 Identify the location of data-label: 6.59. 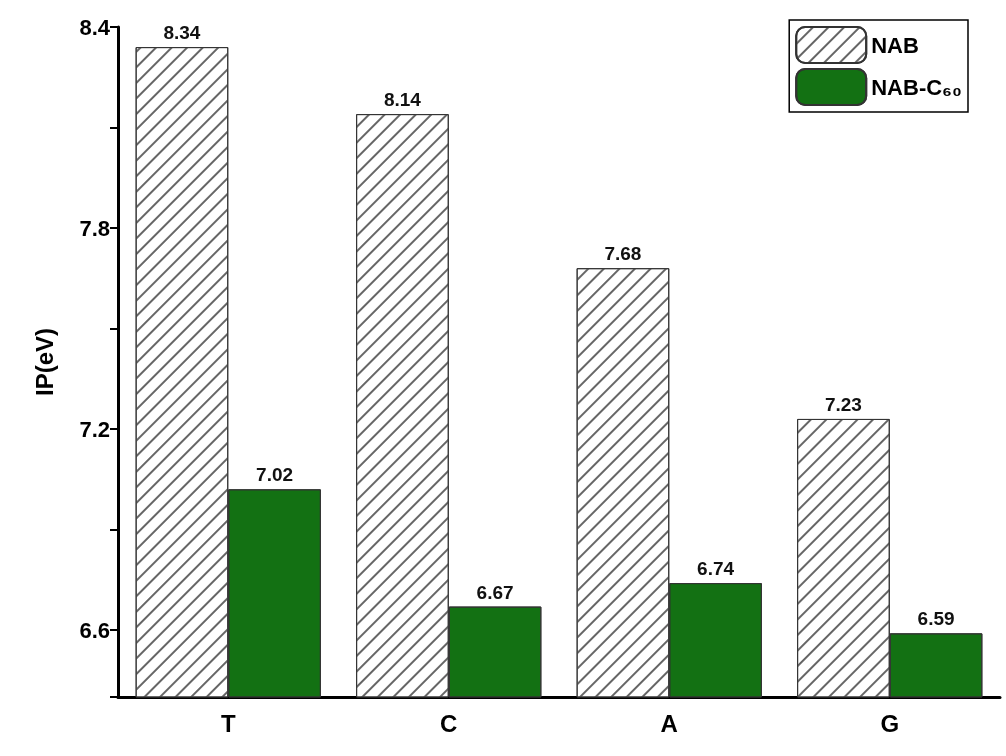
(936, 619).